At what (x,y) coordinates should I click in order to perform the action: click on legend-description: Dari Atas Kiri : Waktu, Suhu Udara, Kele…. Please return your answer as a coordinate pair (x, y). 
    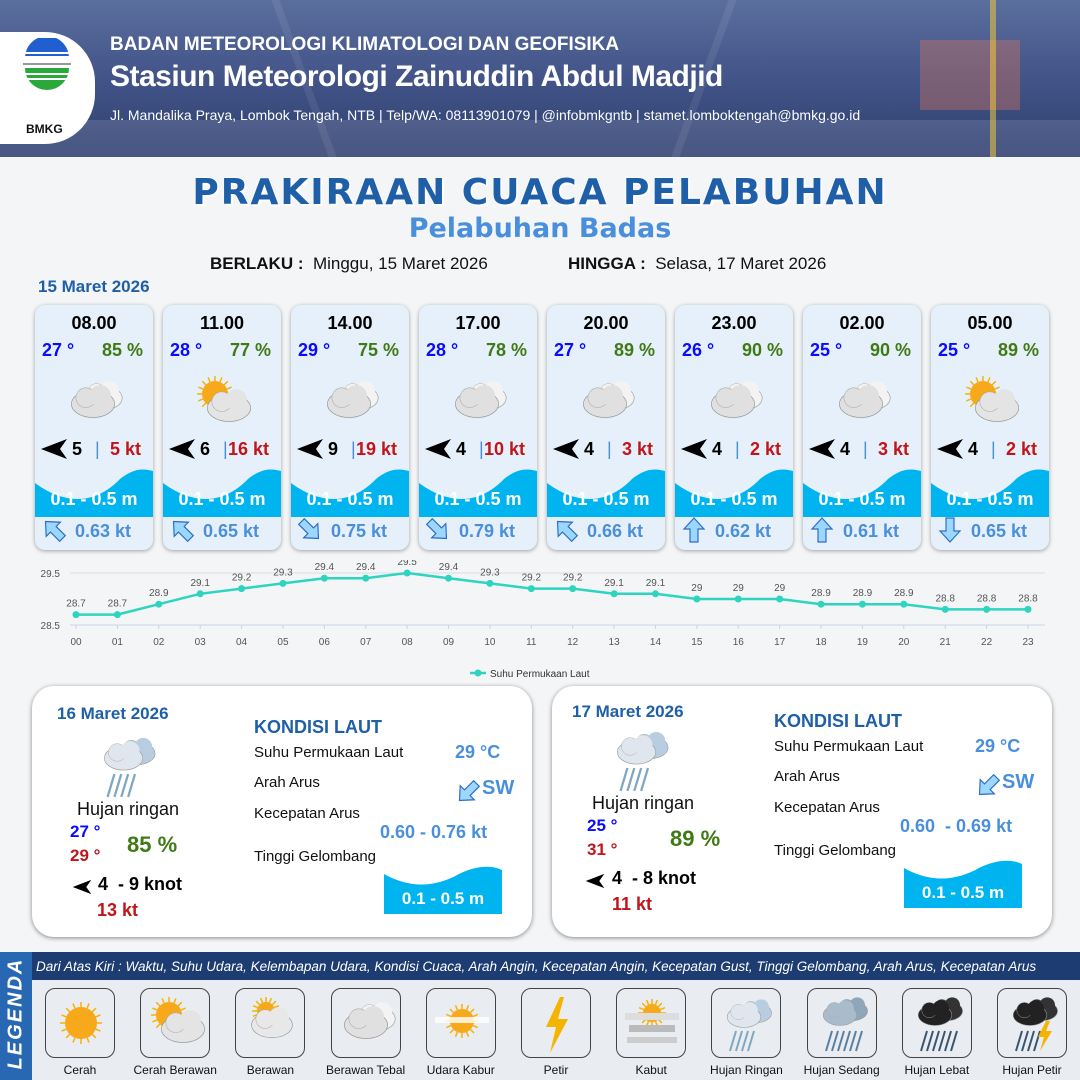
    Looking at the image, I should click on (536, 966).